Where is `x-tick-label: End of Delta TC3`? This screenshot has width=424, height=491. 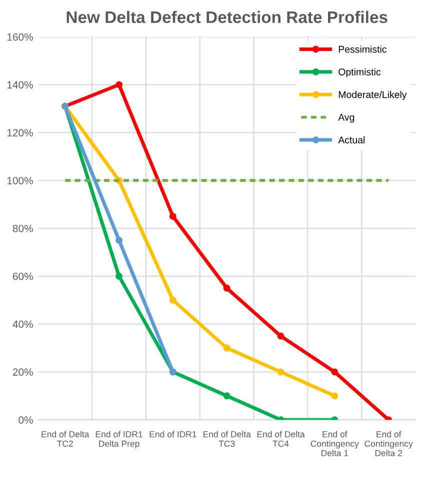
x-tick-label: End of Delta TC3 is located at coordinates (227, 438).